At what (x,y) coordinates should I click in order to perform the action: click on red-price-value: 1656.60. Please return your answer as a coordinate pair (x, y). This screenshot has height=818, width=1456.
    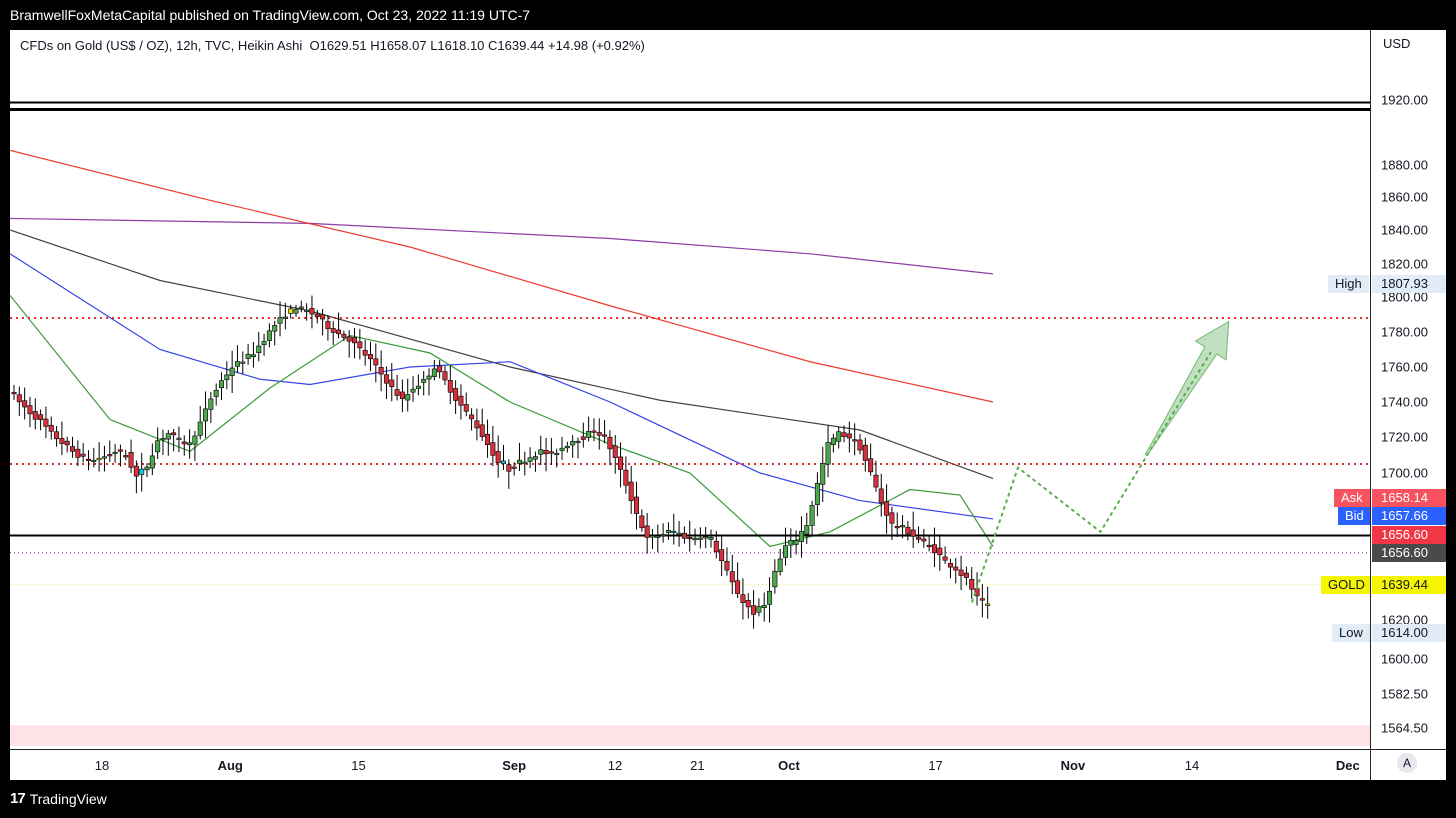
    Looking at the image, I should click on (1404, 534).